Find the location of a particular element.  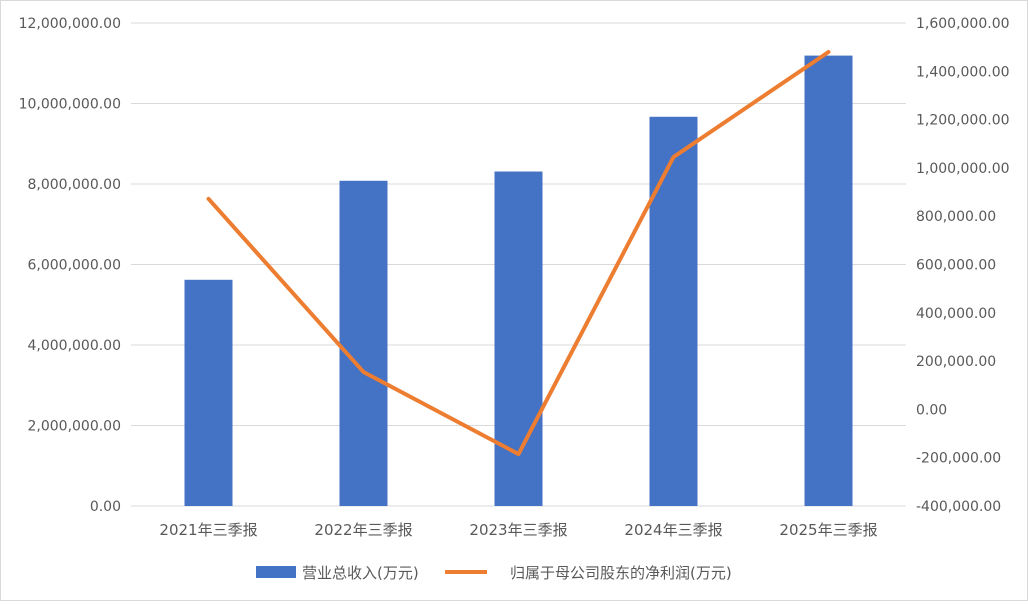

right-axis-tick-label: 1,400,000.00 is located at coordinates (963, 72).